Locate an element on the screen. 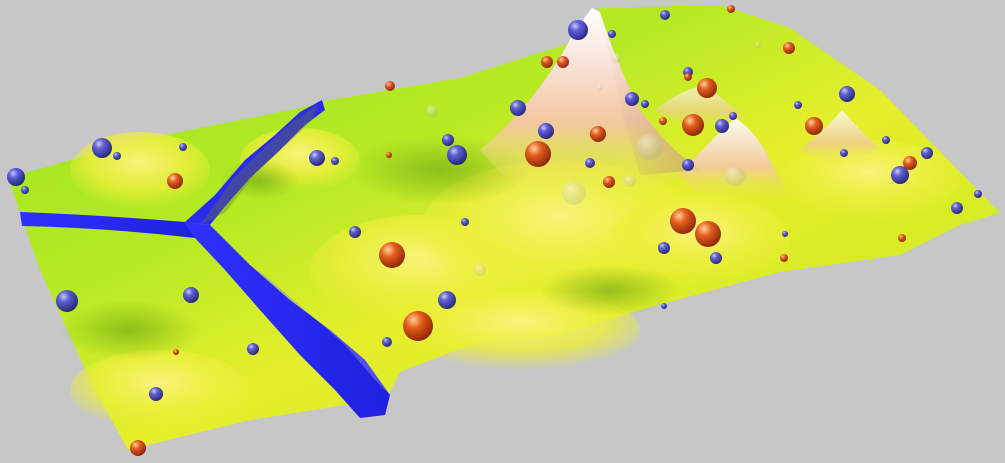 The height and width of the screenshot is (463, 1005). river-west is located at coordinates (107, 225).